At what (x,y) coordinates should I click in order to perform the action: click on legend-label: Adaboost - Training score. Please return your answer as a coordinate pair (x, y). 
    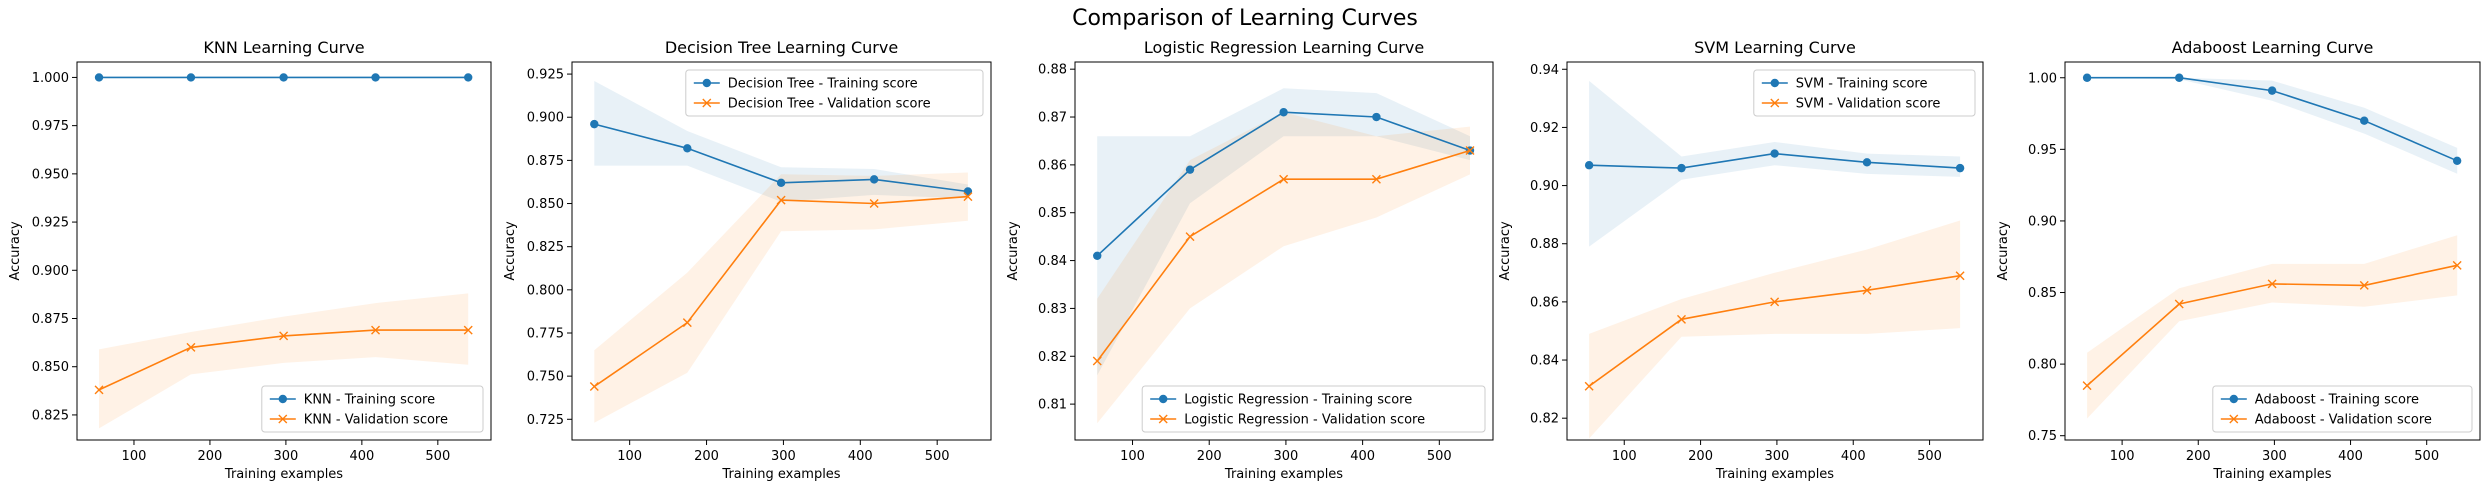
    Looking at the image, I should click on (2337, 400).